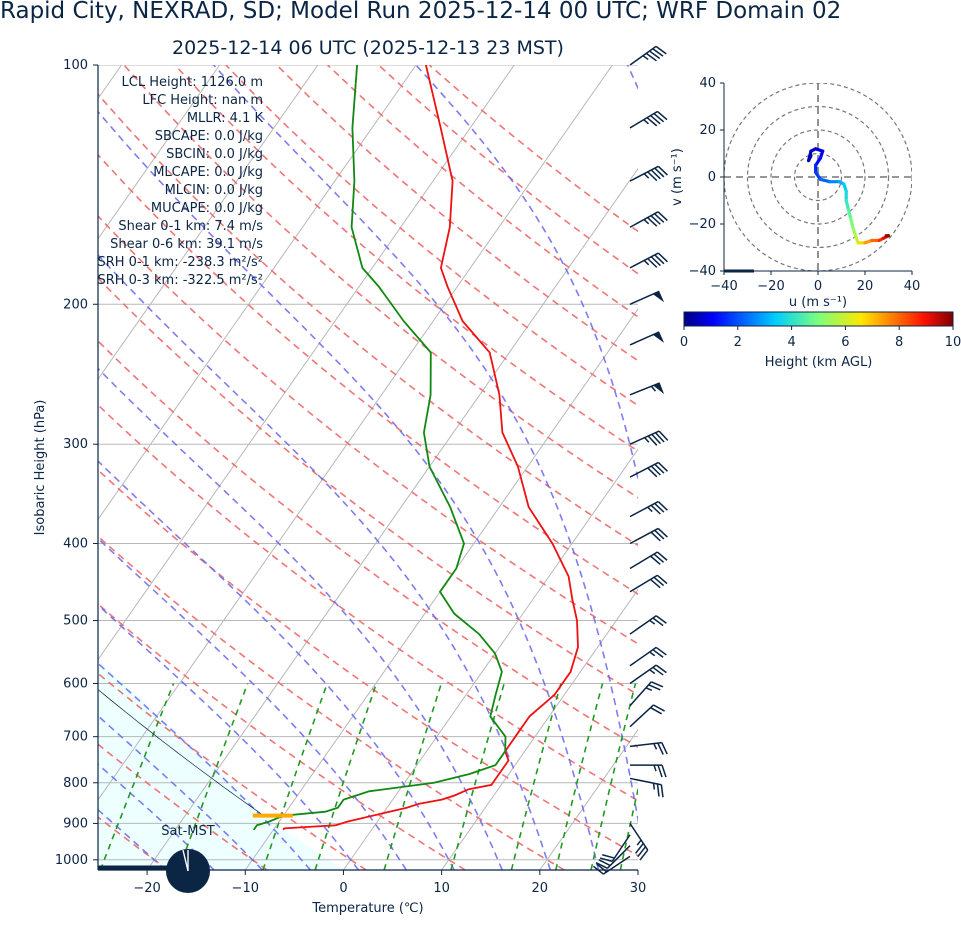 The height and width of the screenshot is (936, 961). What do you see at coordinates (845, 342) in the screenshot?
I see `colorbar-tick-label: 6` at bounding box center [845, 342].